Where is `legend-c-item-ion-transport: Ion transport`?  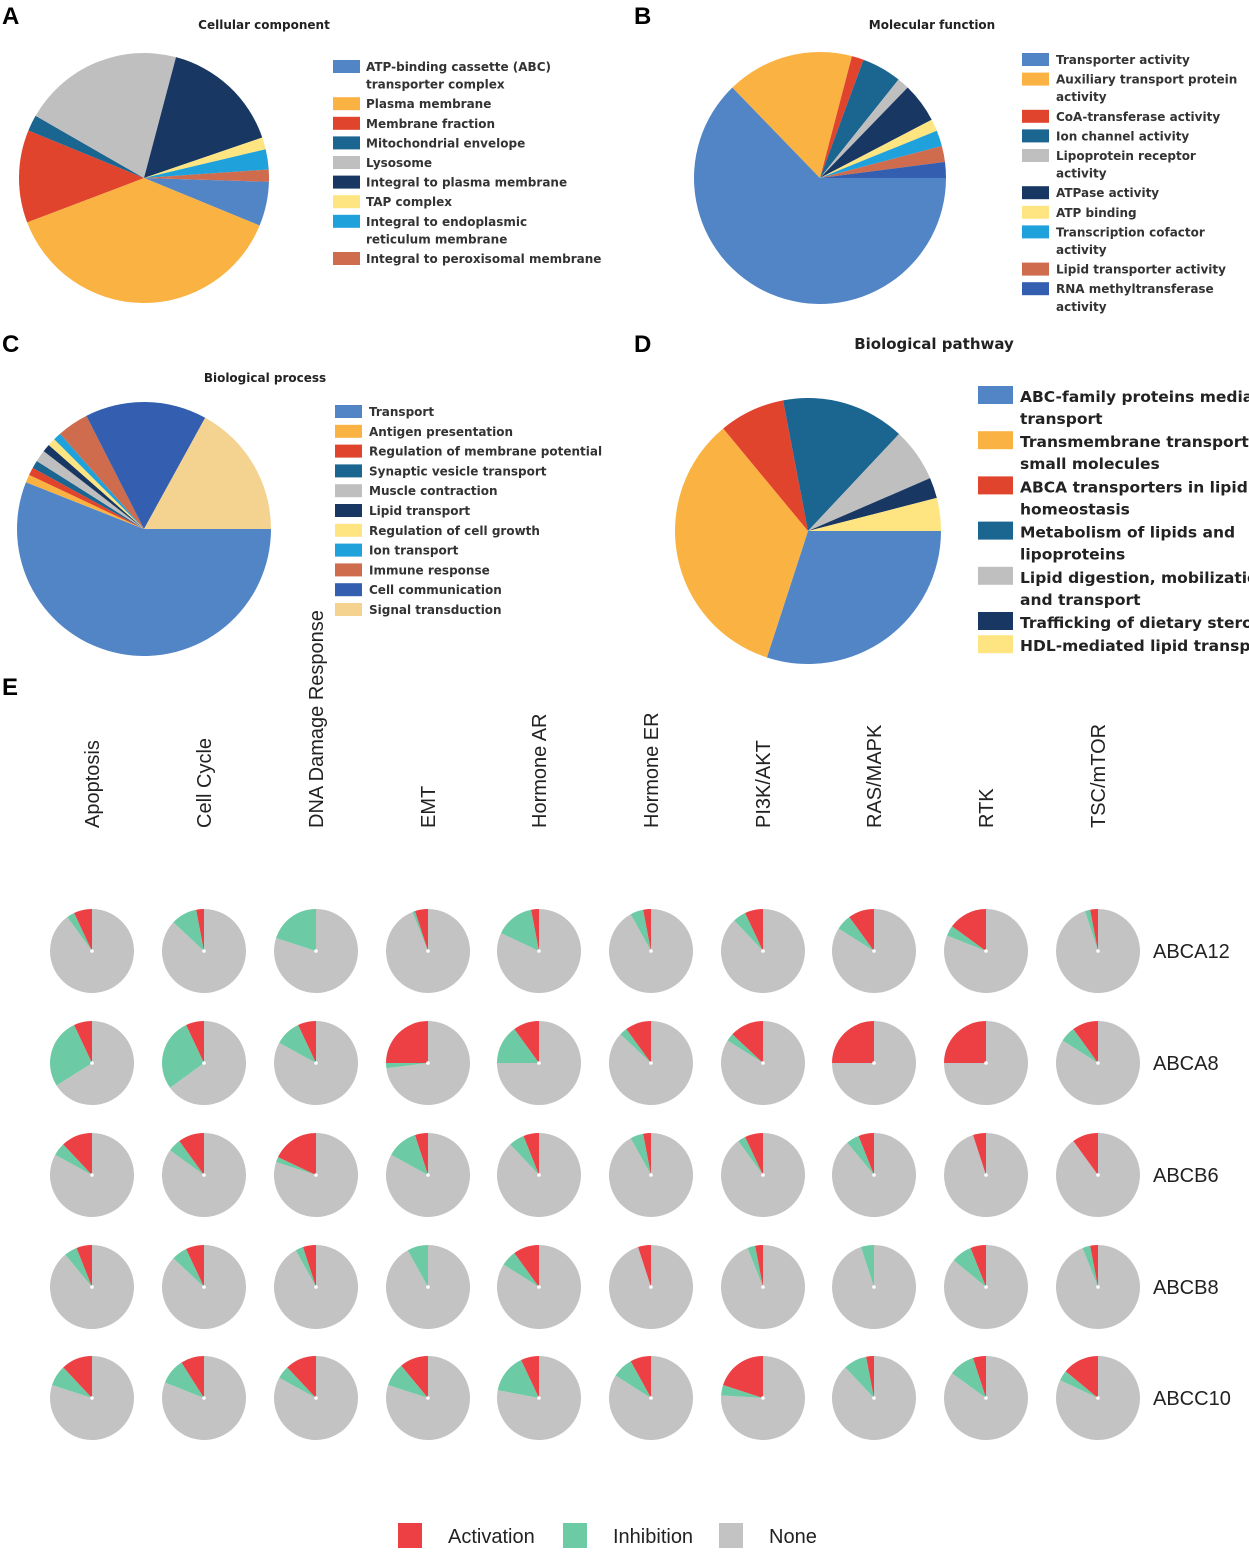 legend-c-item-ion-transport: Ion transport is located at coordinates (397, 550).